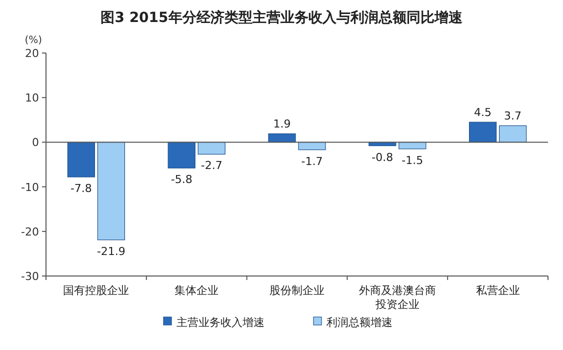  What do you see at coordinates (32, 53) in the screenshot?
I see `y-tick-label: 20` at bounding box center [32, 53].